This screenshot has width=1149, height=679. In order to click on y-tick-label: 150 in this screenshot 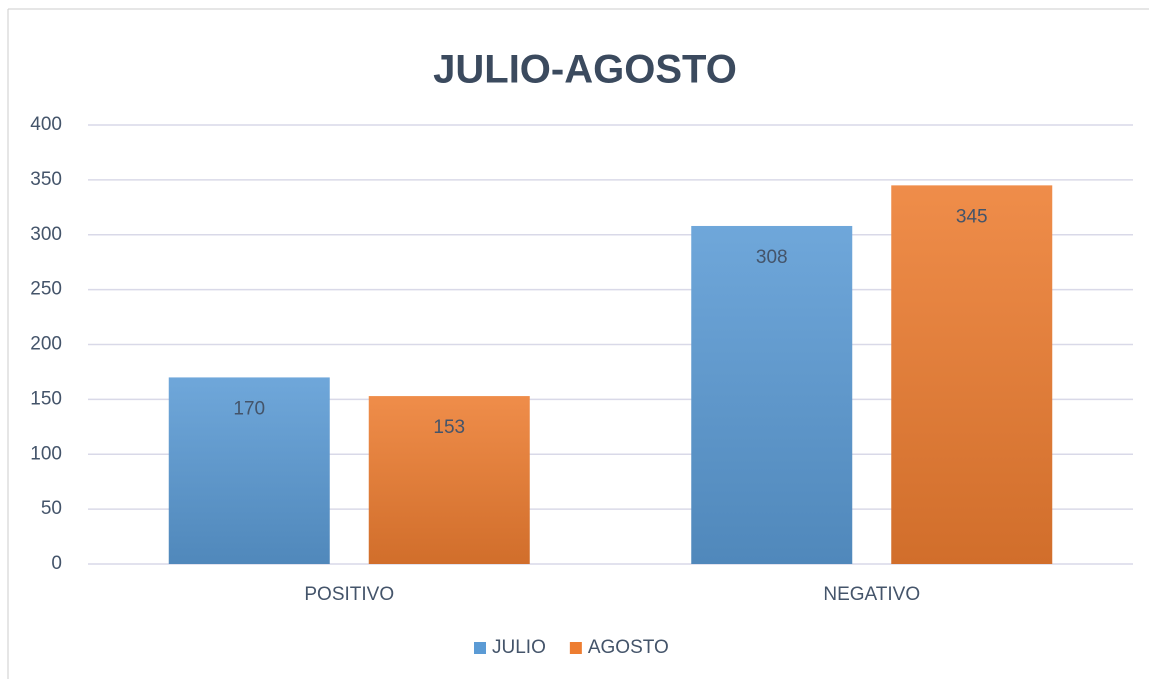, I will do `click(46, 398)`.